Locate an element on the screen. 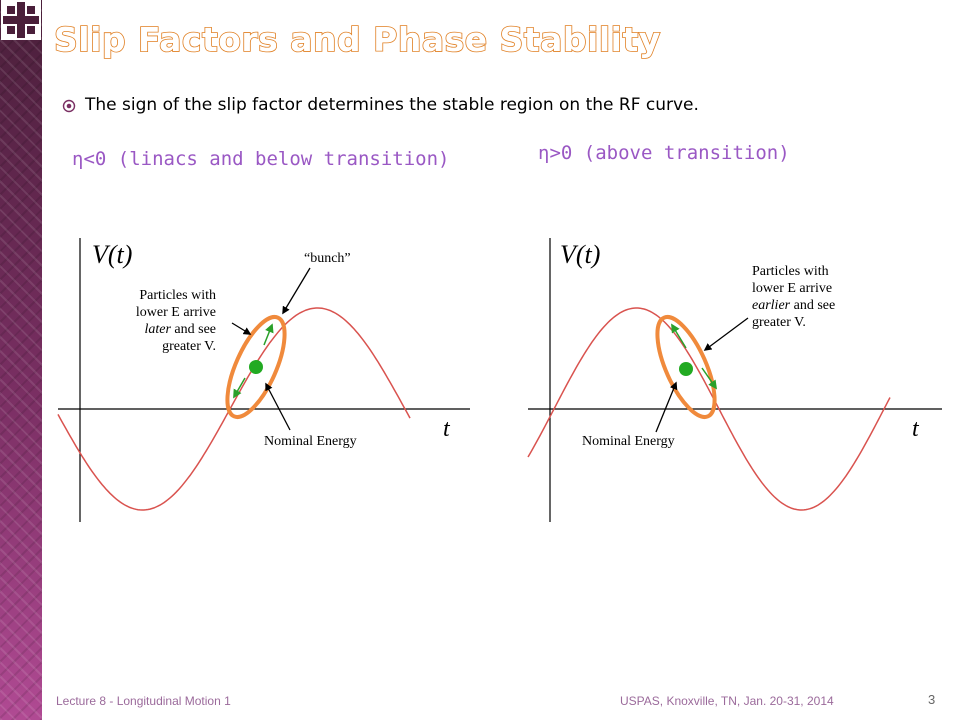 The width and height of the screenshot is (960, 720). right-arrow-down is located at coordinates (709, 378).